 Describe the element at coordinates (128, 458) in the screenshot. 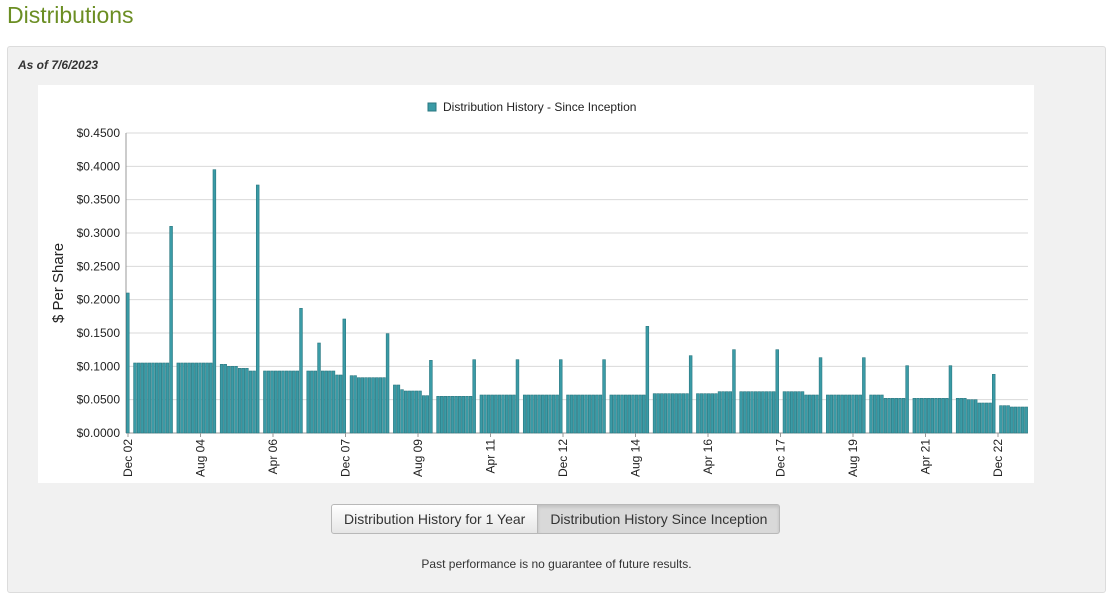

I see `x-tick-label: Dec 02` at that location.